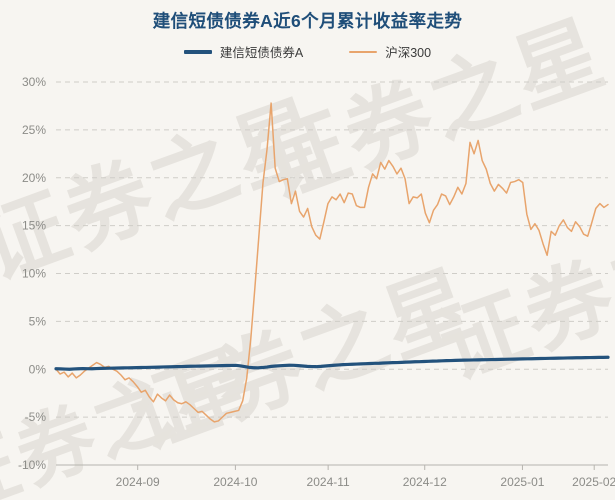 The image size is (615, 500). I want to click on legend-swatch-benchmark, so click(363, 51).